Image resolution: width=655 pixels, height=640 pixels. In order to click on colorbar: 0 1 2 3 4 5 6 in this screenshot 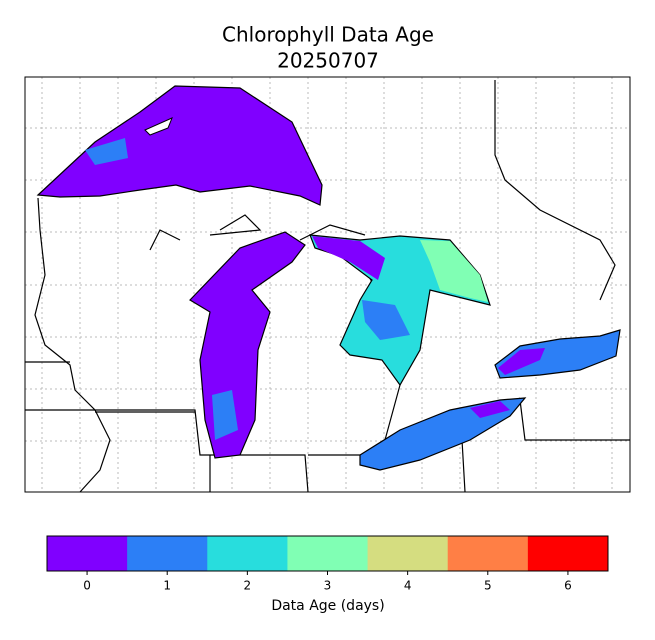, I will do `click(328, 564)`.